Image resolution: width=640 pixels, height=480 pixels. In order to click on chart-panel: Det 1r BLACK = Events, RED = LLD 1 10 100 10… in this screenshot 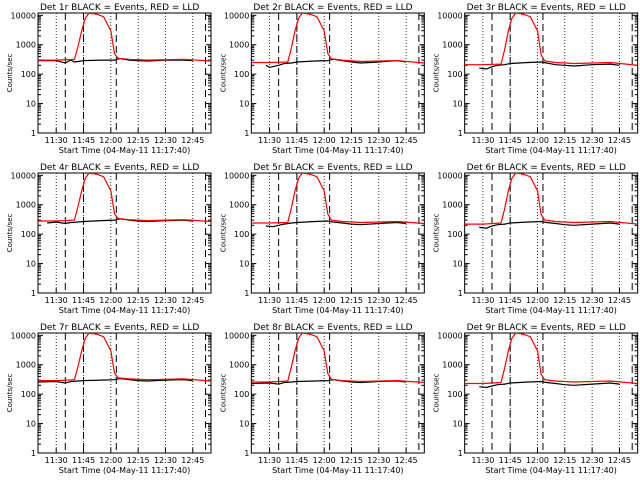, I will do `click(109, 79)`.